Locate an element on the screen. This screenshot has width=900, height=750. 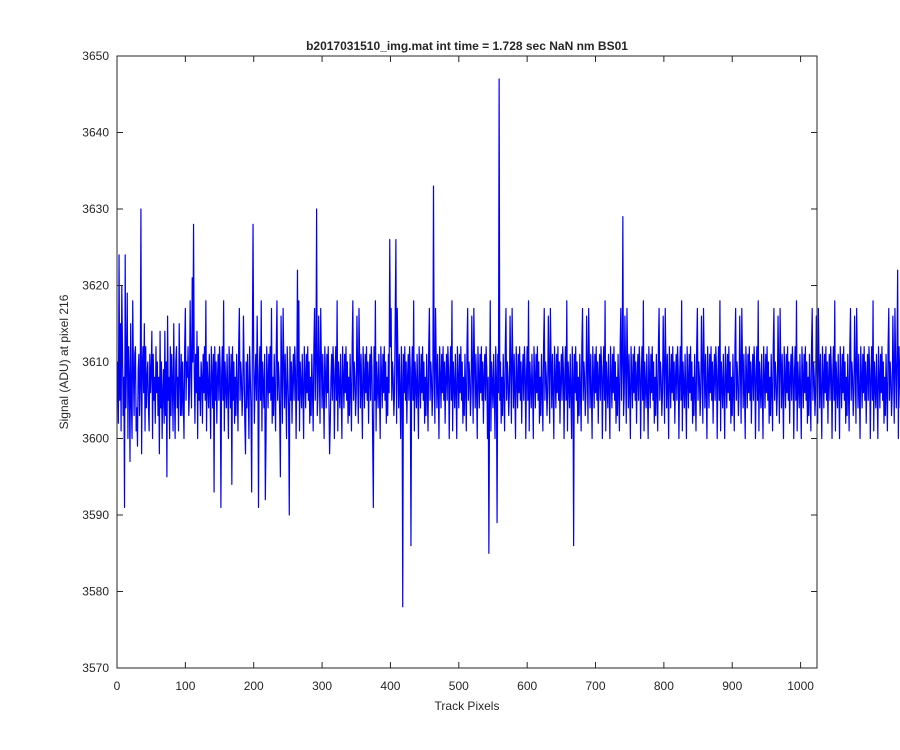
x-tick-label: 100 is located at coordinates (185, 686).